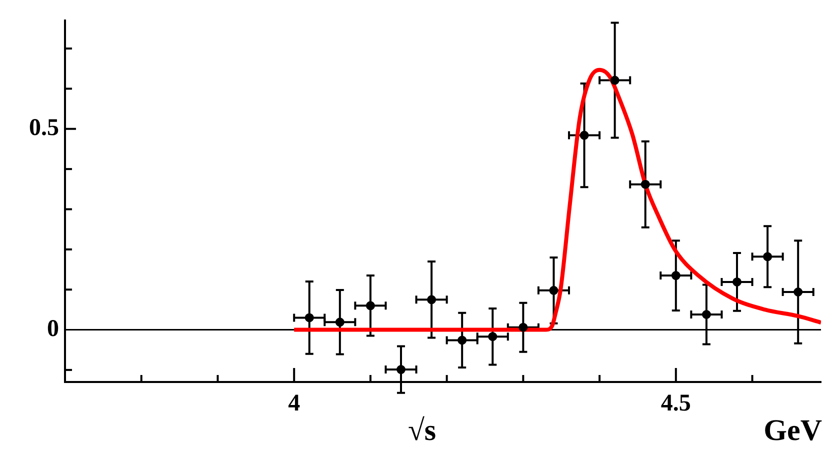 The image size is (826, 453). What do you see at coordinates (53, 329) in the screenshot?
I see `y-tick-label: 0` at bounding box center [53, 329].